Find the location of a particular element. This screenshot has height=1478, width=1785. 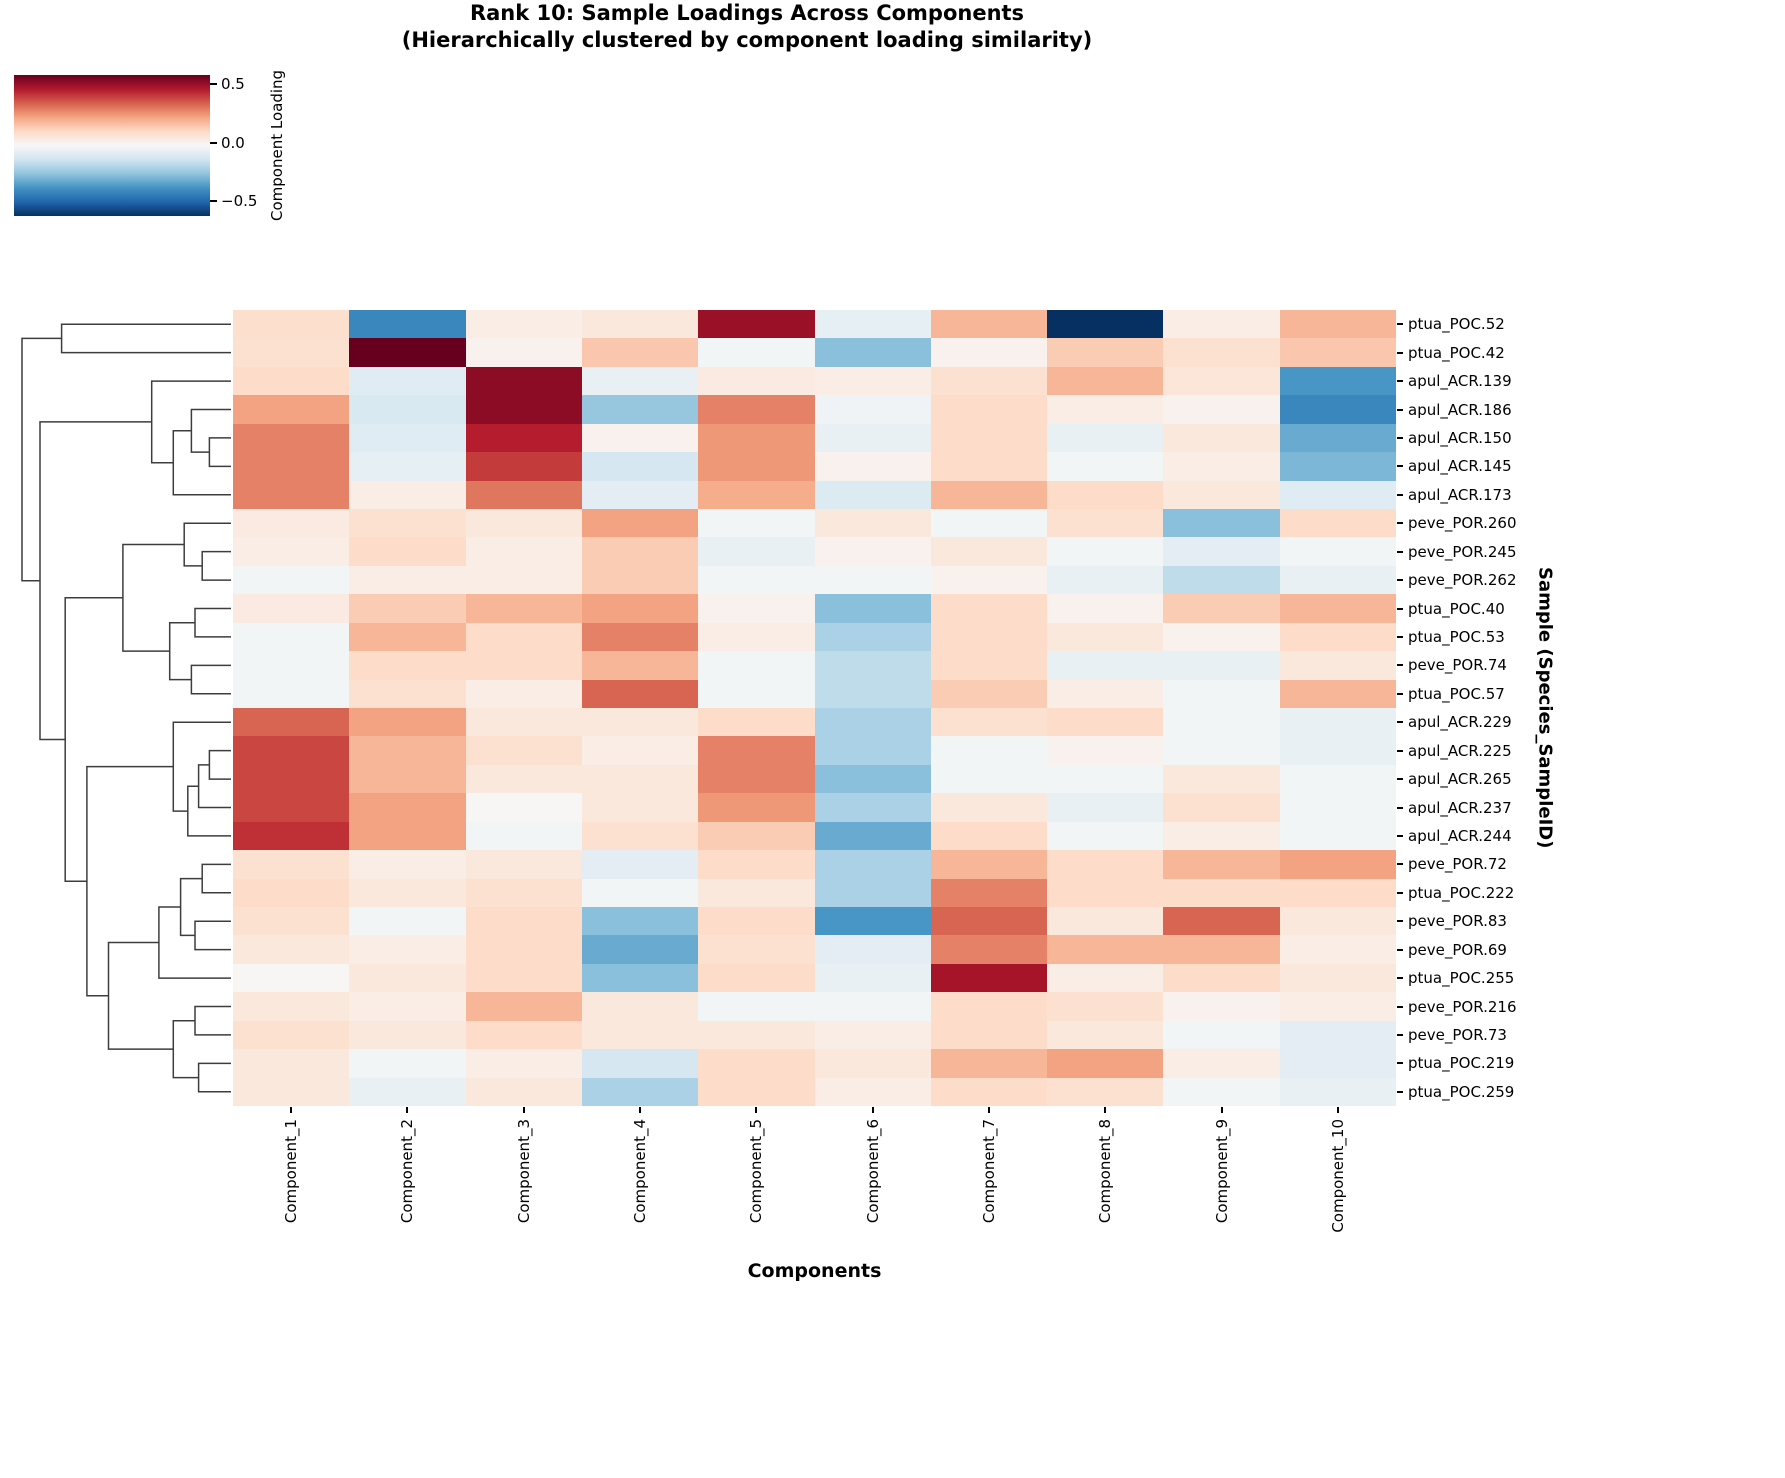

row-label: peve_POR.69 is located at coordinates (1457, 949).